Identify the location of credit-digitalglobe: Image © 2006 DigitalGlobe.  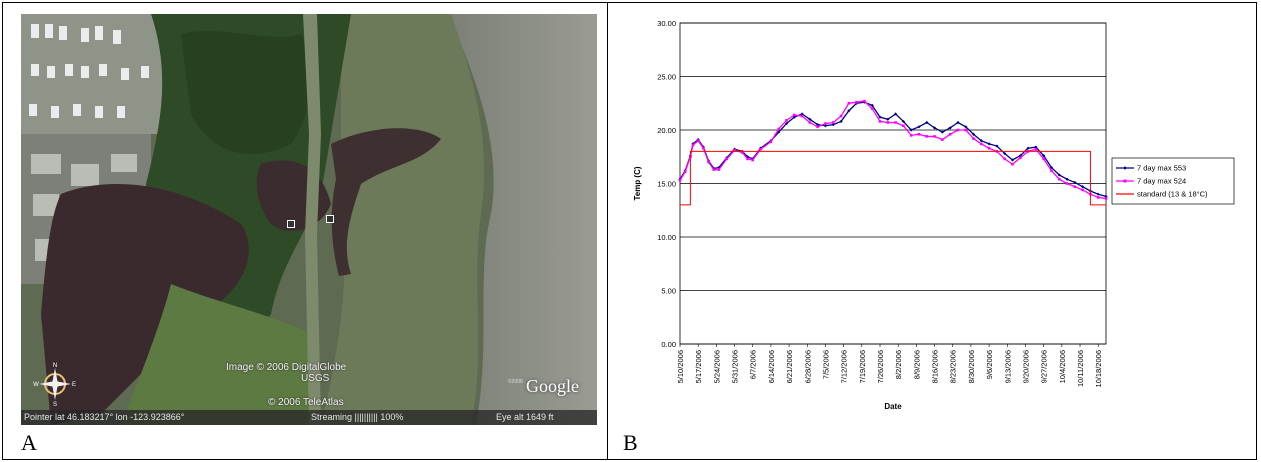
(286, 367).